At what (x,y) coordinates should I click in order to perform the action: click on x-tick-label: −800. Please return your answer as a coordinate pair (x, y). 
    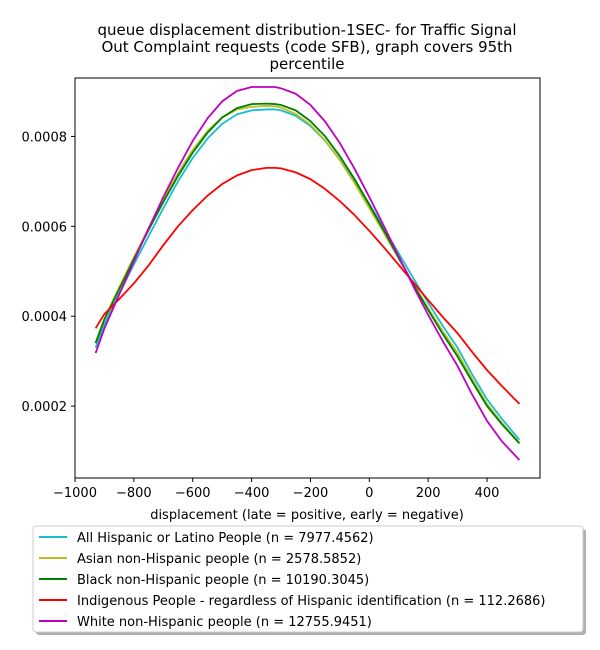
    Looking at the image, I should click on (134, 493).